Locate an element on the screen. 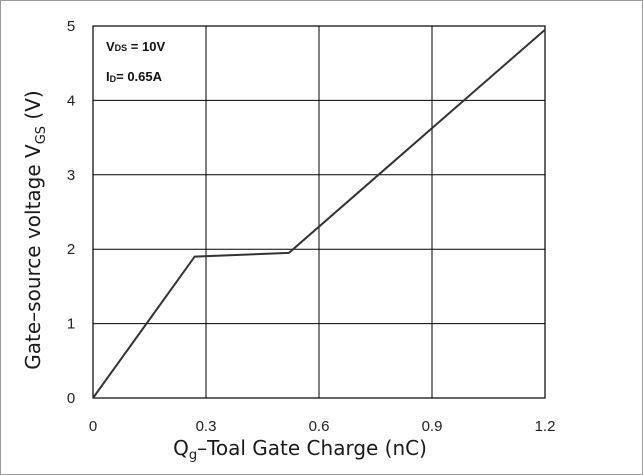 This screenshot has height=475, width=643. x-axis-label: Qg–Toal Gate Charge (nC) is located at coordinates (300, 449).